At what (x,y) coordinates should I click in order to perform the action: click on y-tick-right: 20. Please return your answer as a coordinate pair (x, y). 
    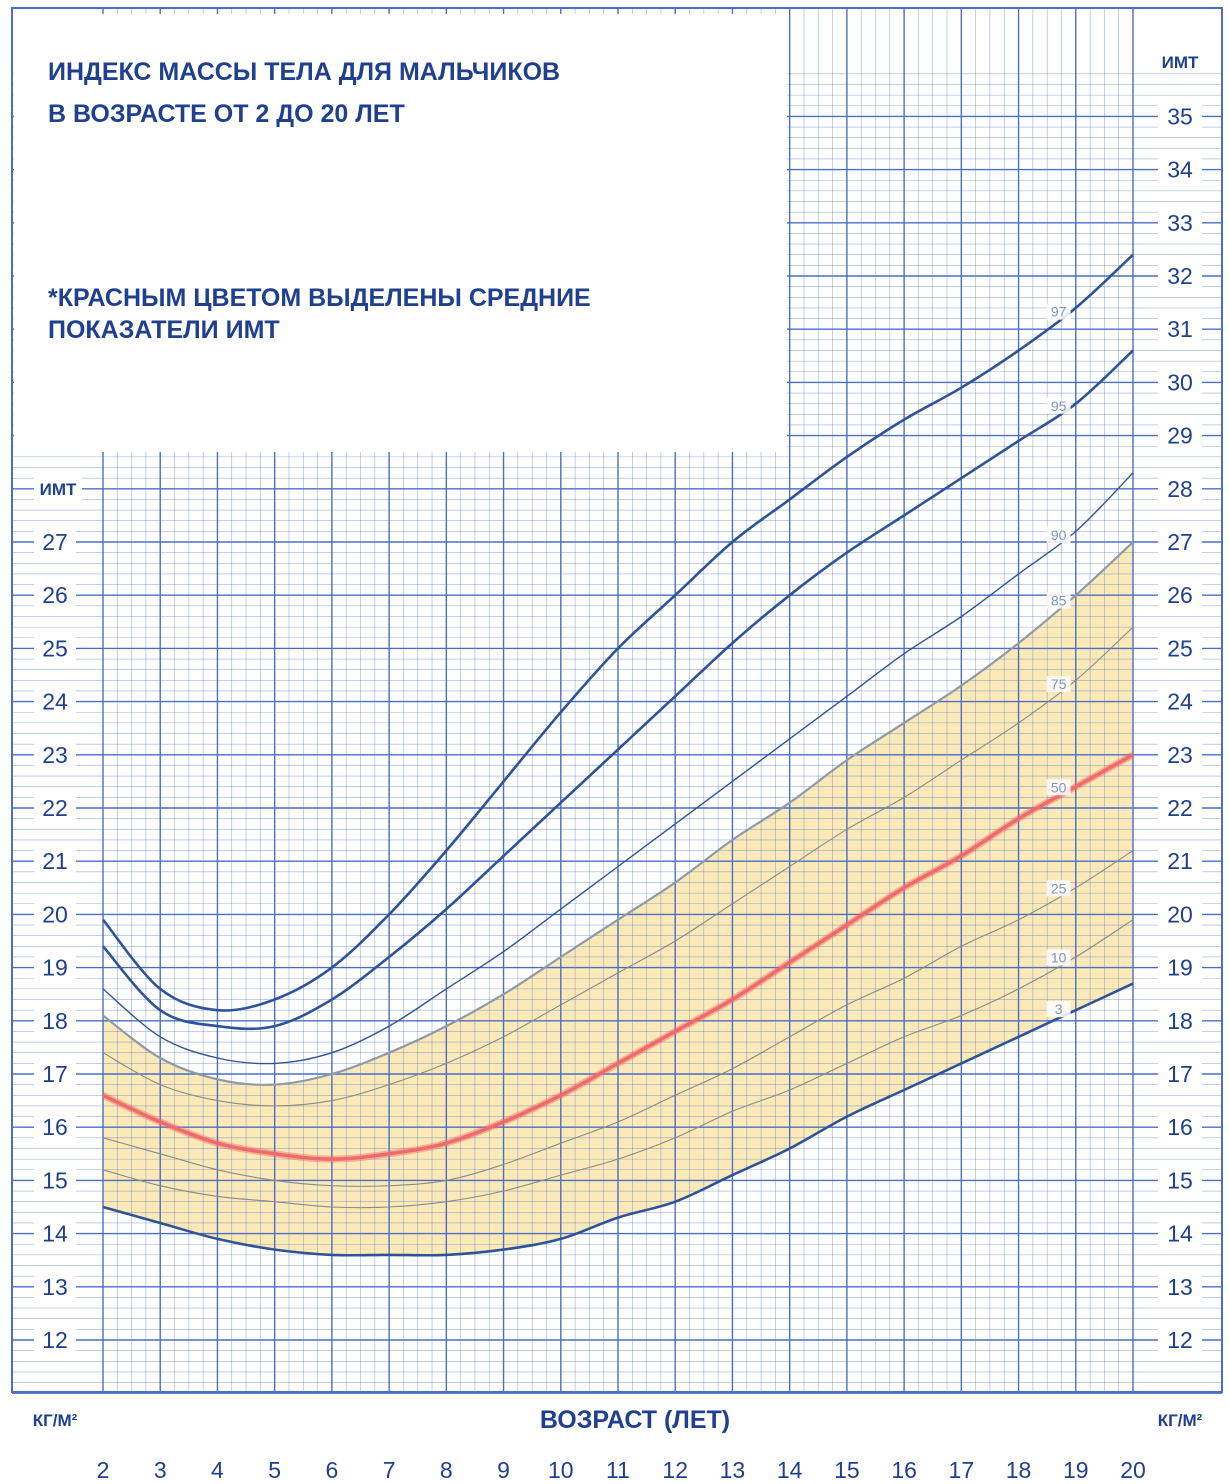
    Looking at the image, I should click on (1180, 914).